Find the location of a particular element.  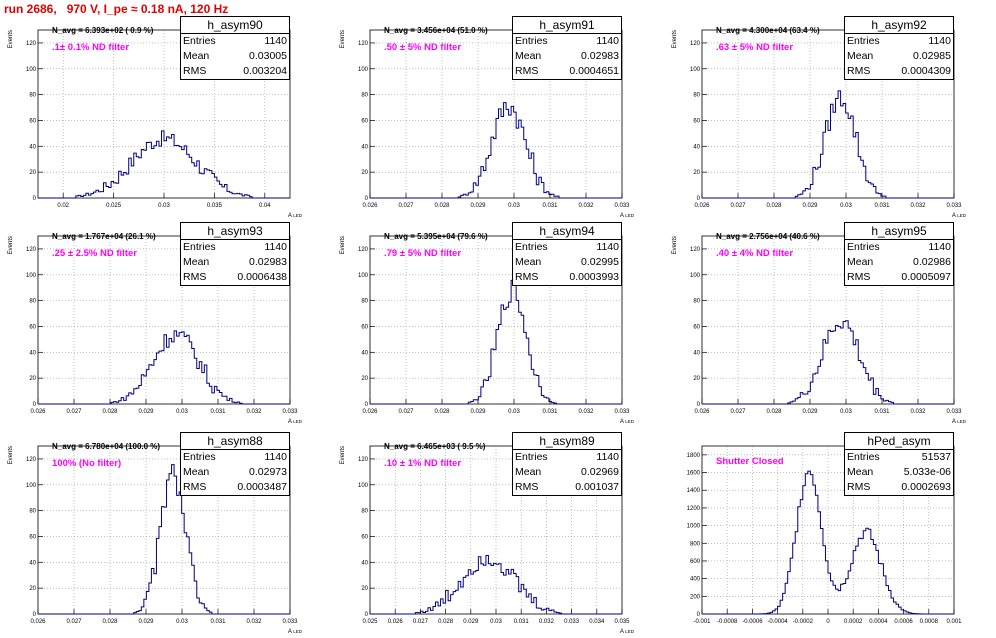

navg-label: N_avg = 6.465e+03 ( 9.5 %) is located at coordinates (435, 446).